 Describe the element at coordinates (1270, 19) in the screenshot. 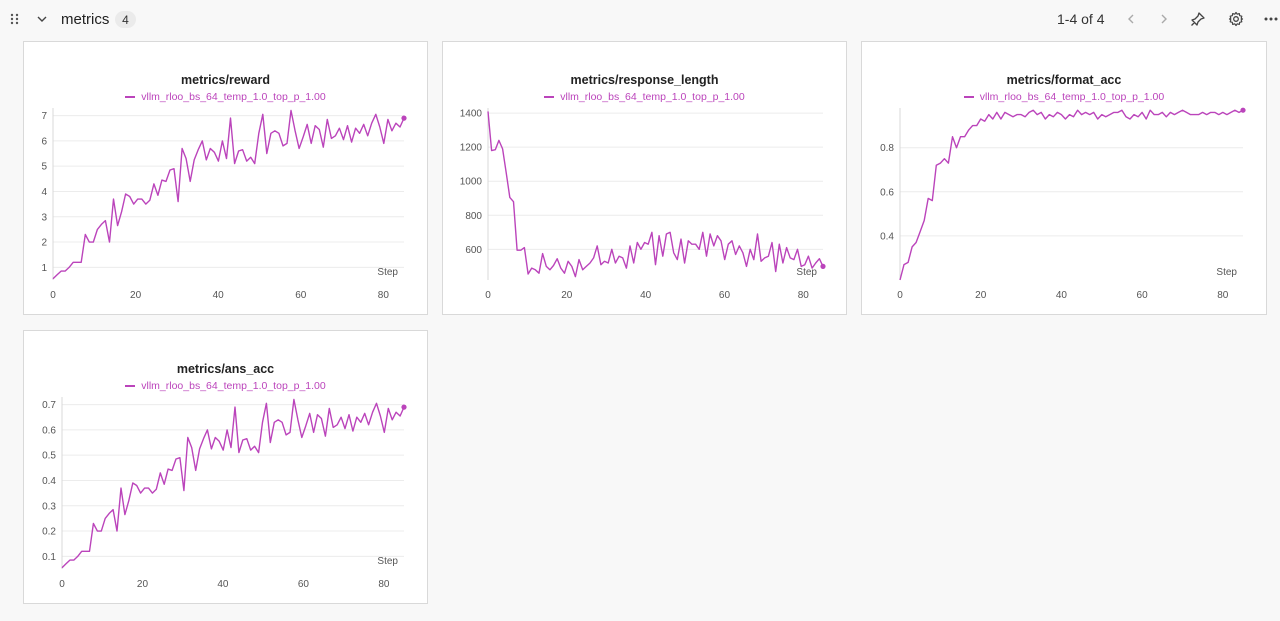

I see `more-icon` at that location.